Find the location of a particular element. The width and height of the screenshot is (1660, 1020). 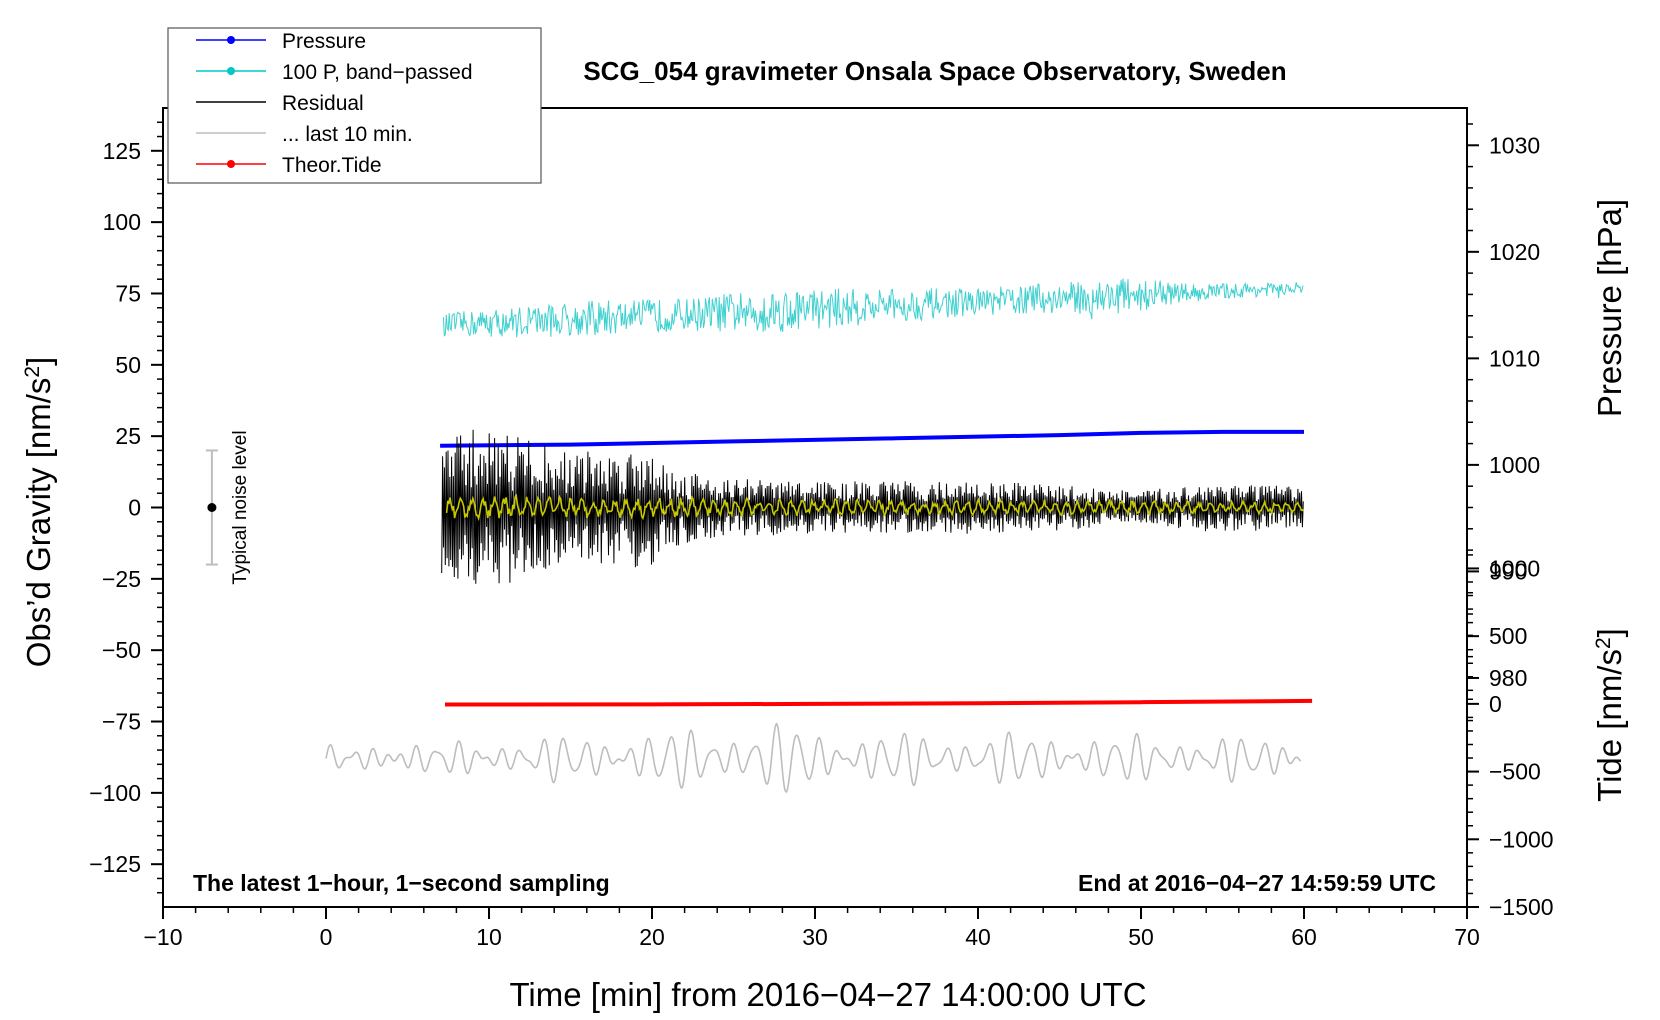

series-line-last-10-min is located at coordinates (813, 757).